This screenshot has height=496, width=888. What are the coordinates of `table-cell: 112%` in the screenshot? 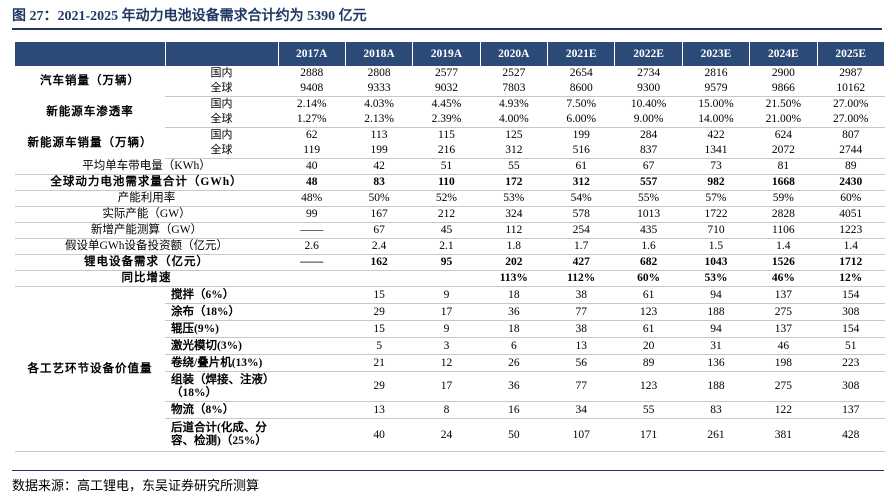 It's located at (581, 278).